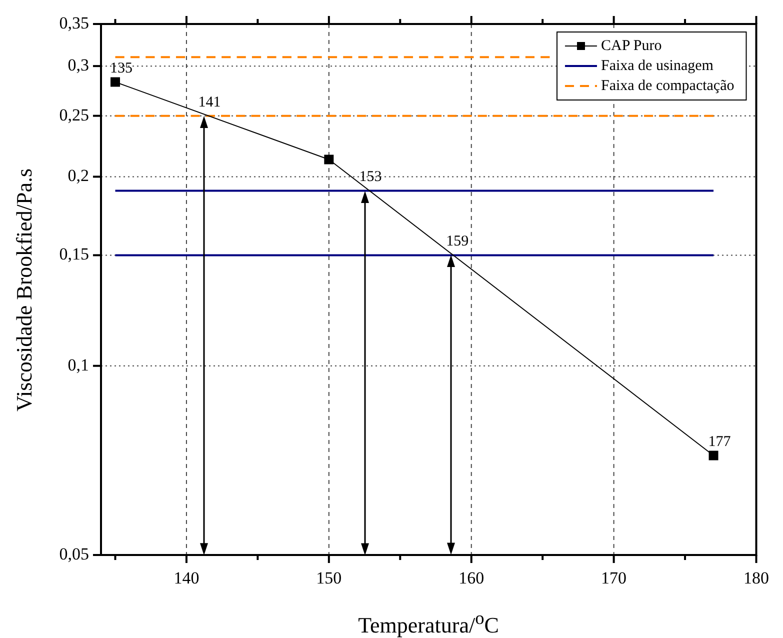 Image resolution: width=783 pixels, height=638 pixels. What do you see at coordinates (78, 176) in the screenshot?
I see `y-tick-label: 0,2` at bounding box center [78, 176].